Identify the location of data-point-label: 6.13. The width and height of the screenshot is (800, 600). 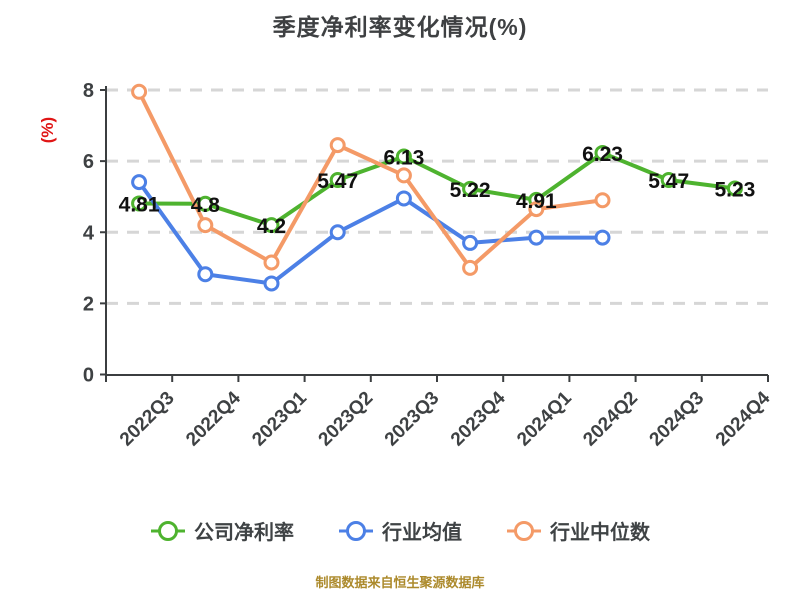
(403, 158).